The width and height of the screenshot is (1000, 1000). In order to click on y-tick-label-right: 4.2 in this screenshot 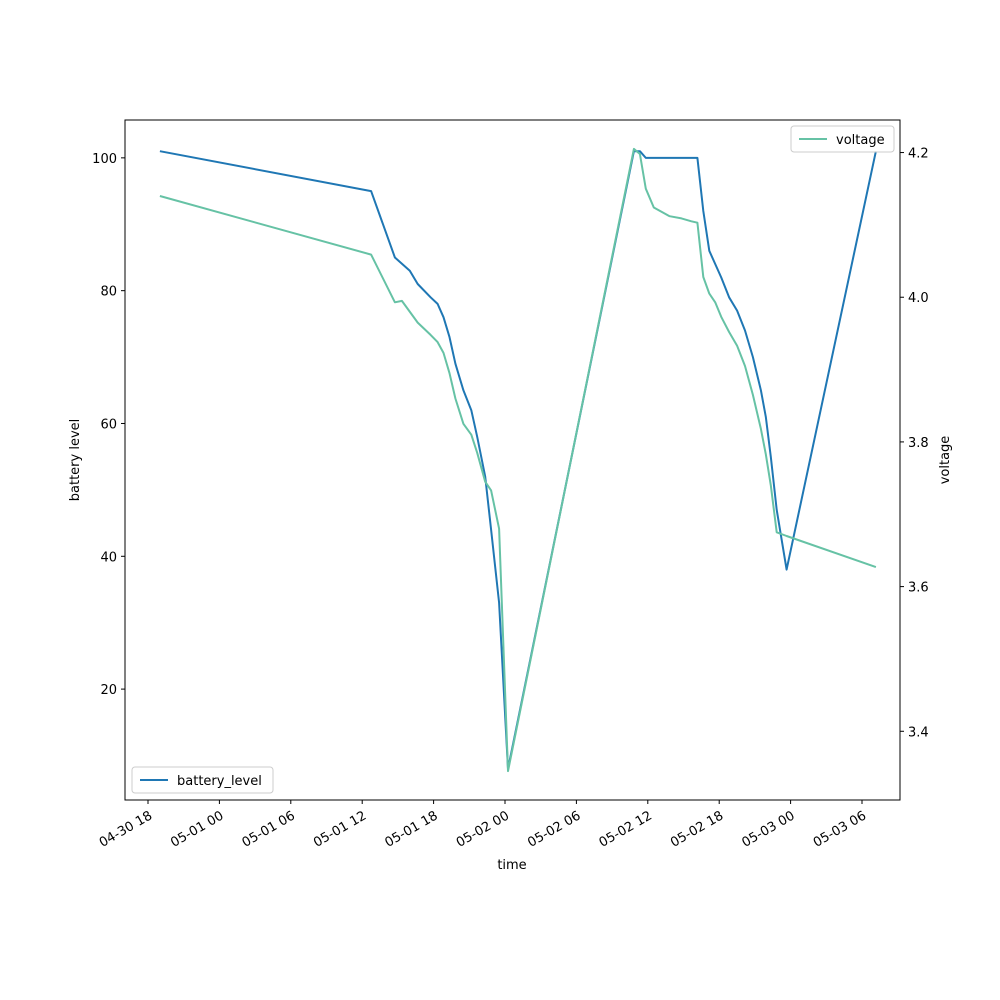, I will do `click(918, 154)`.